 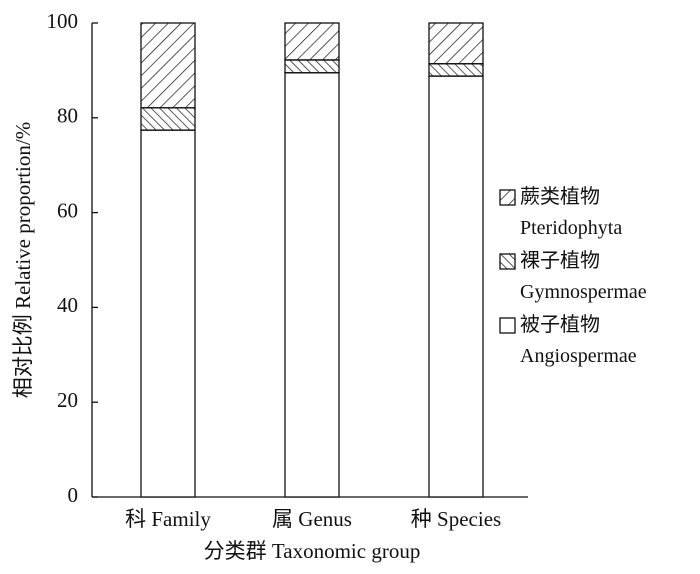 I want to click on y-tick-label: 60, so click(x=67, y=210).